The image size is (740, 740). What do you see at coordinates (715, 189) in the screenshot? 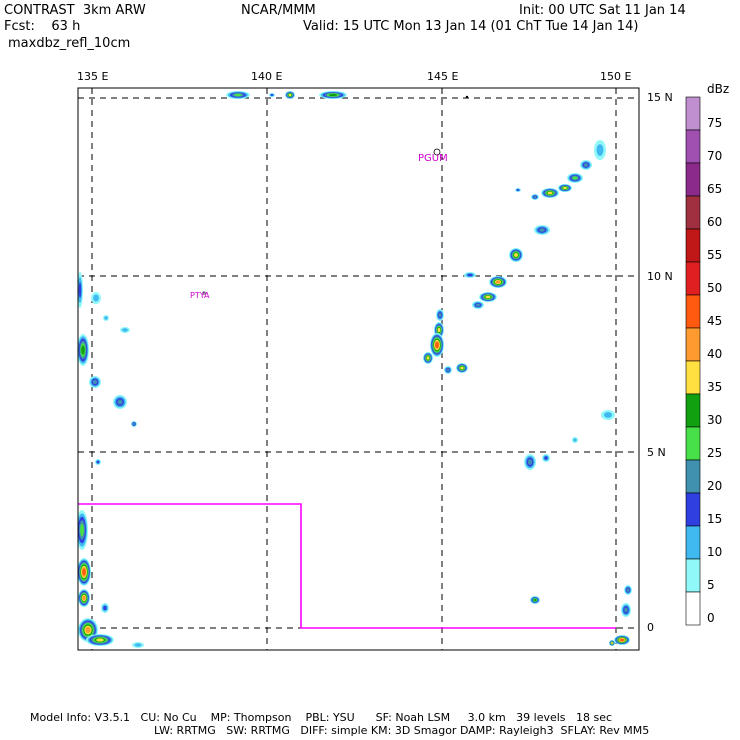
I see `colorbar-level-label: 65` at bounding box center [715, 189].